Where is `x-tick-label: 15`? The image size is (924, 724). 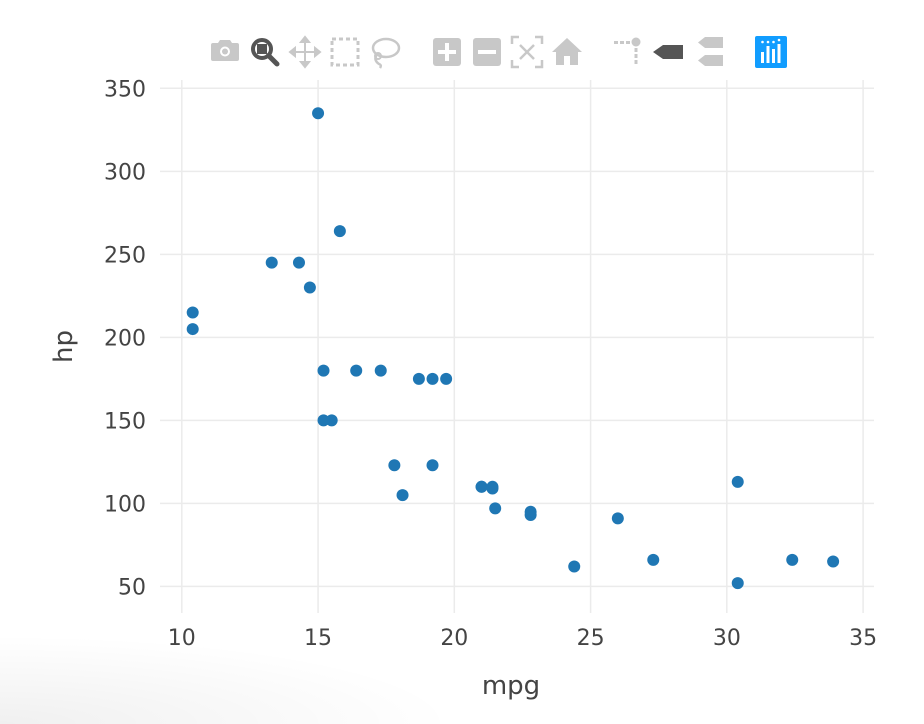
x-tick-label: 15 is located at coordinates (318, 638).